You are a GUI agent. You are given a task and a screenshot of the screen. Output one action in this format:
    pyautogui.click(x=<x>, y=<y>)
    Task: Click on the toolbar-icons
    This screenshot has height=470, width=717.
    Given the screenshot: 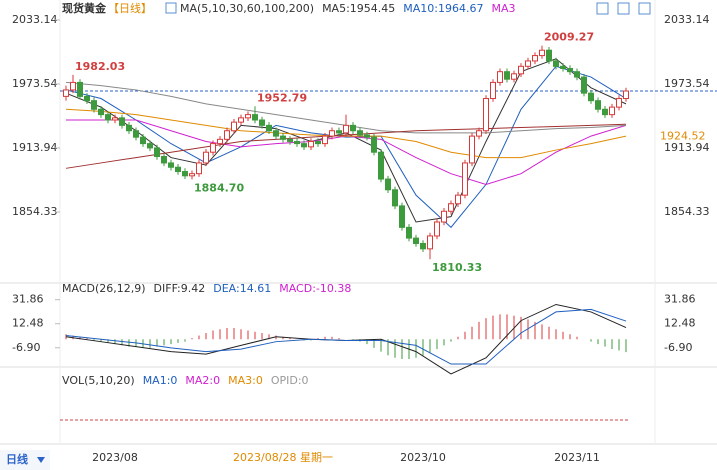 What is the action you would take?
    pyautogui.click(x=623, y=8)
    